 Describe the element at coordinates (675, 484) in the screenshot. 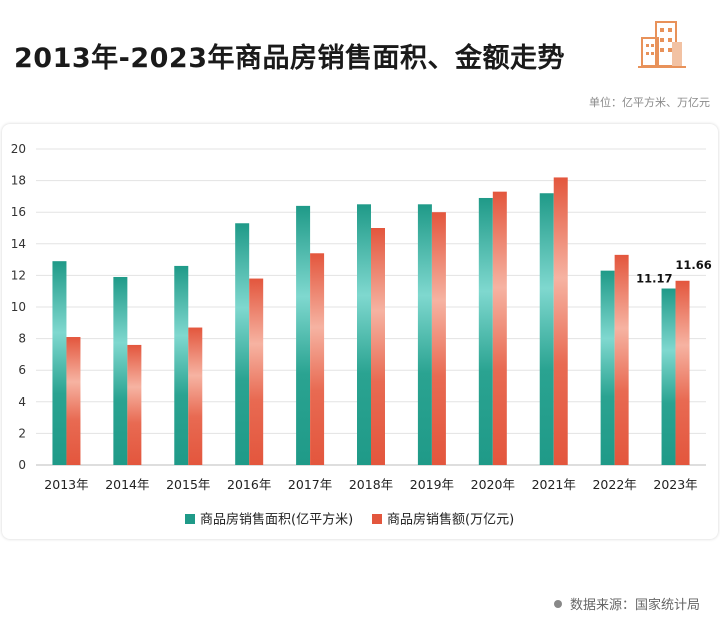

I see `x-tick-label: 2023年` at that location.